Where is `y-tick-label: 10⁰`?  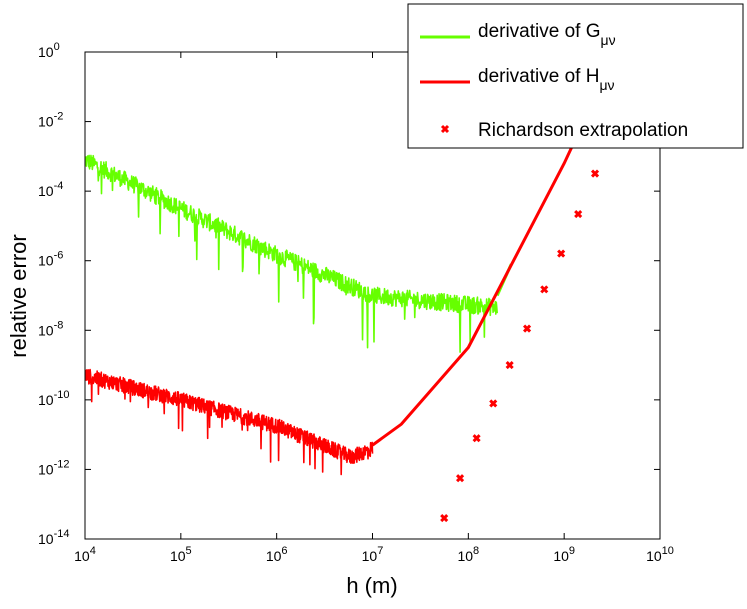
y-tick-label: 10⁰ is located at coordinates (49, 50).